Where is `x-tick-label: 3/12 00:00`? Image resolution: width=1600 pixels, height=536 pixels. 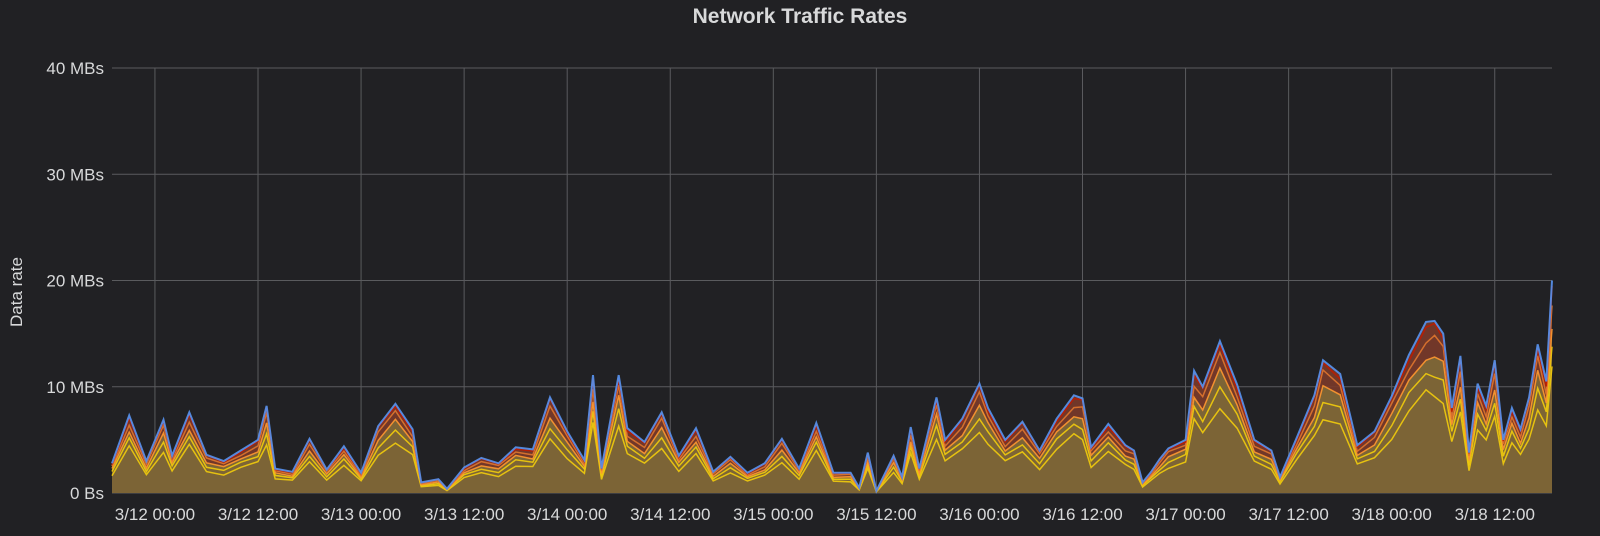
x-tick-label: 3/12 00:00 is located at coordinates (155, 514).